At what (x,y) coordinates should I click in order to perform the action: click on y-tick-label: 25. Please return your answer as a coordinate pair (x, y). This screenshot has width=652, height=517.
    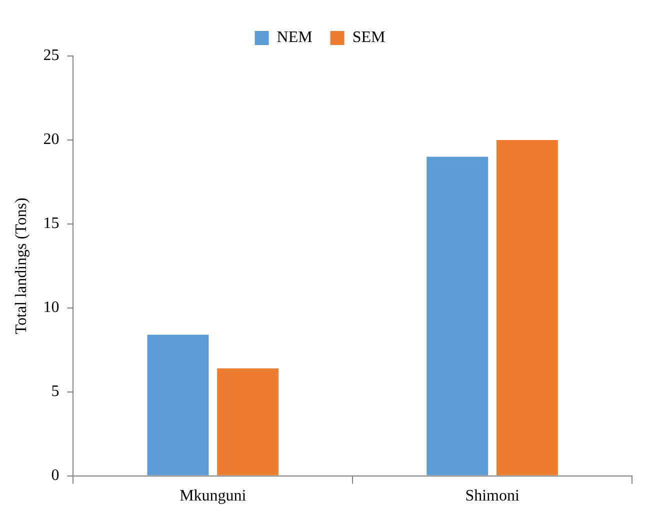
    Looking at the image, I should click on (51, 55).